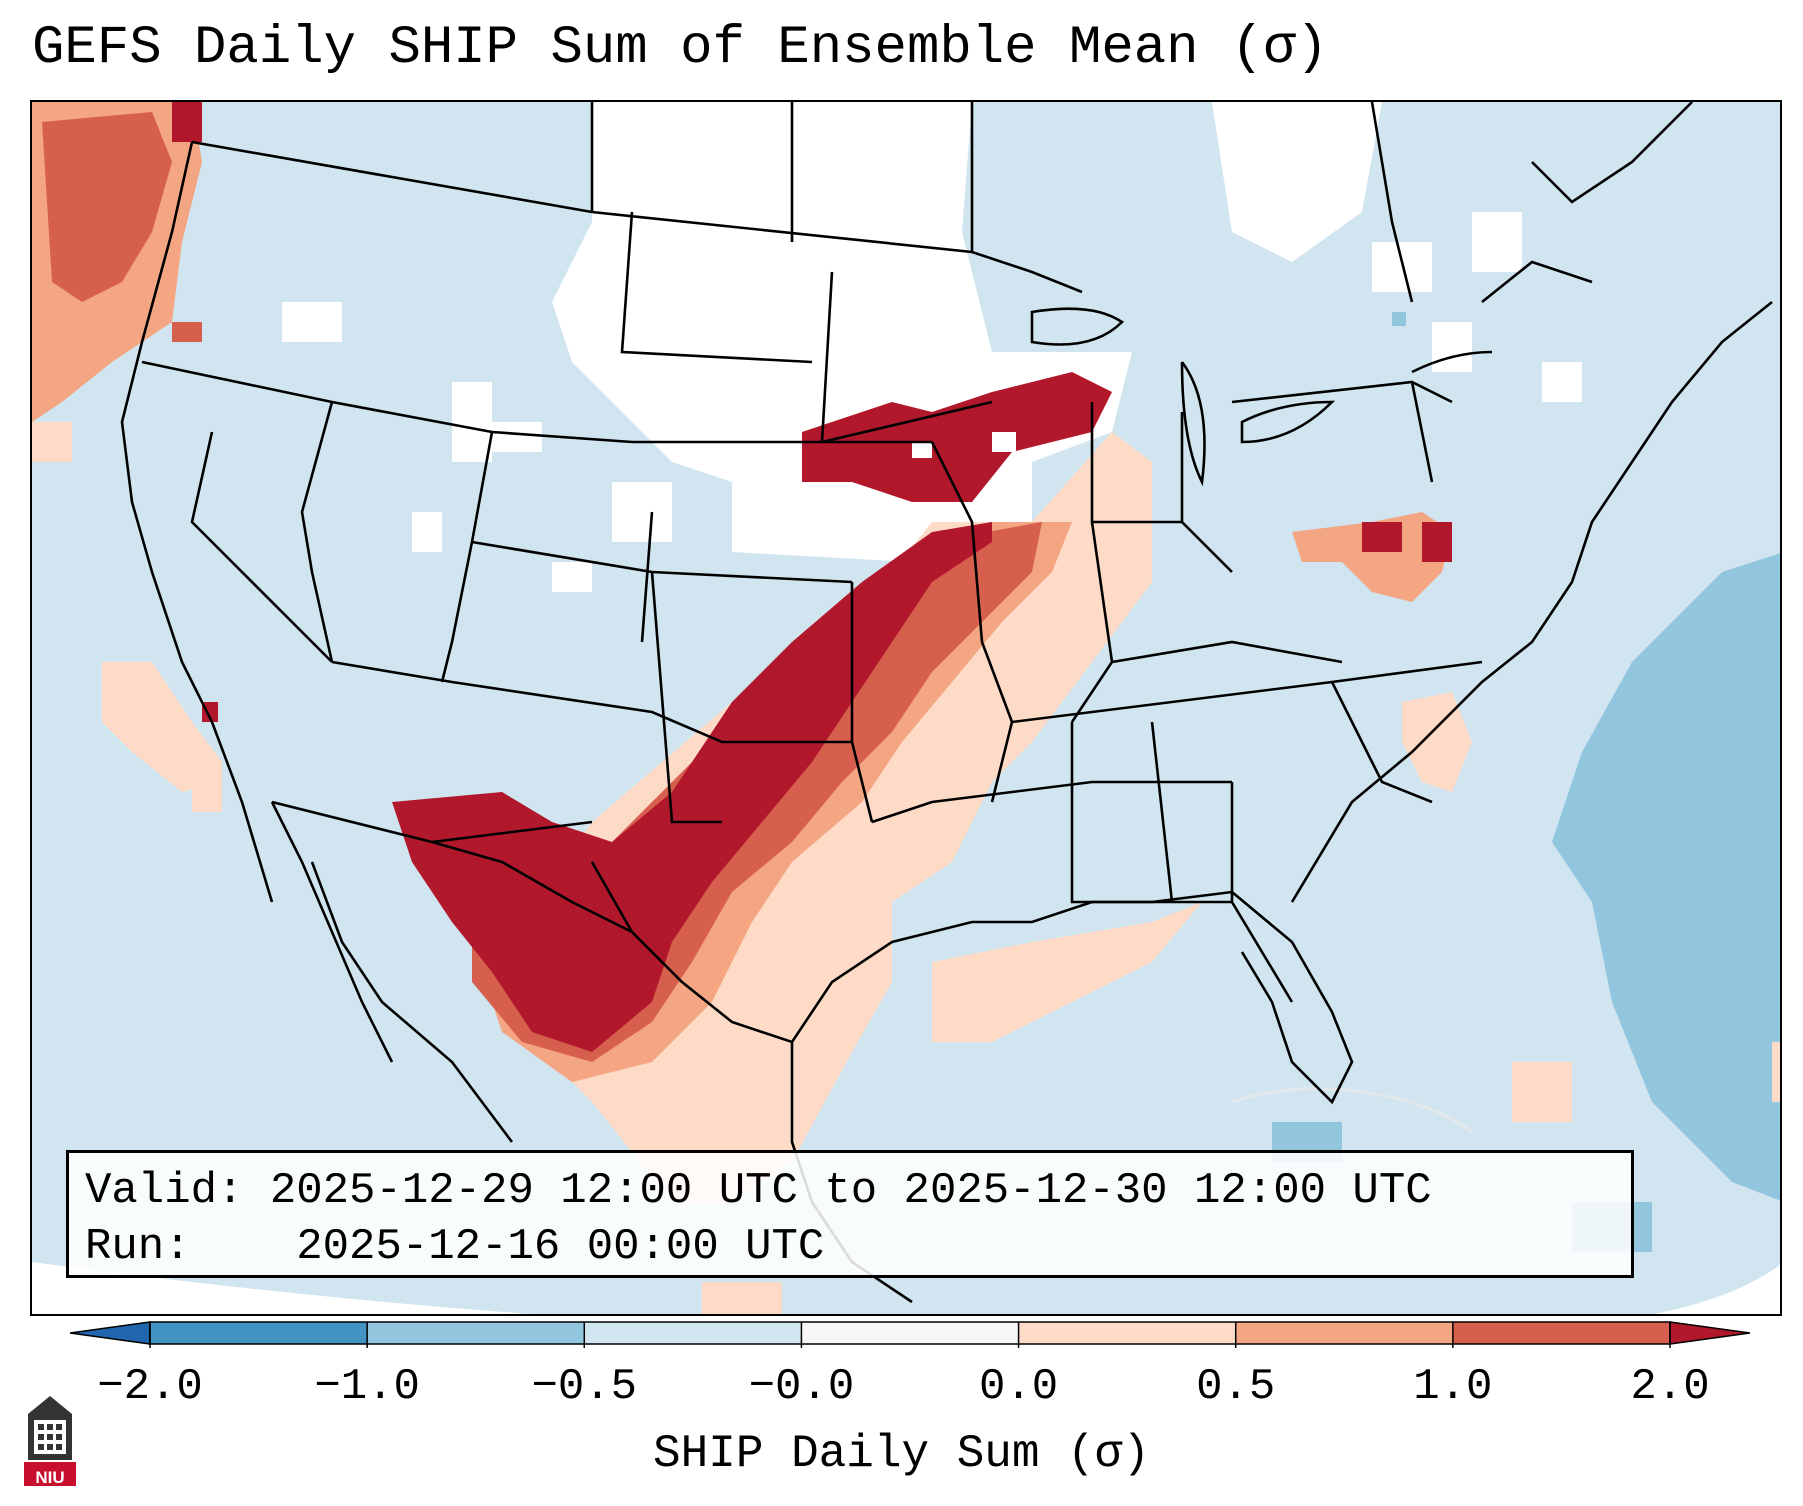 Image resolution: width=1803 pixels, height=1506 pixels. I want to click on positive-anomaly-pacific-sw, so click(162, 727).